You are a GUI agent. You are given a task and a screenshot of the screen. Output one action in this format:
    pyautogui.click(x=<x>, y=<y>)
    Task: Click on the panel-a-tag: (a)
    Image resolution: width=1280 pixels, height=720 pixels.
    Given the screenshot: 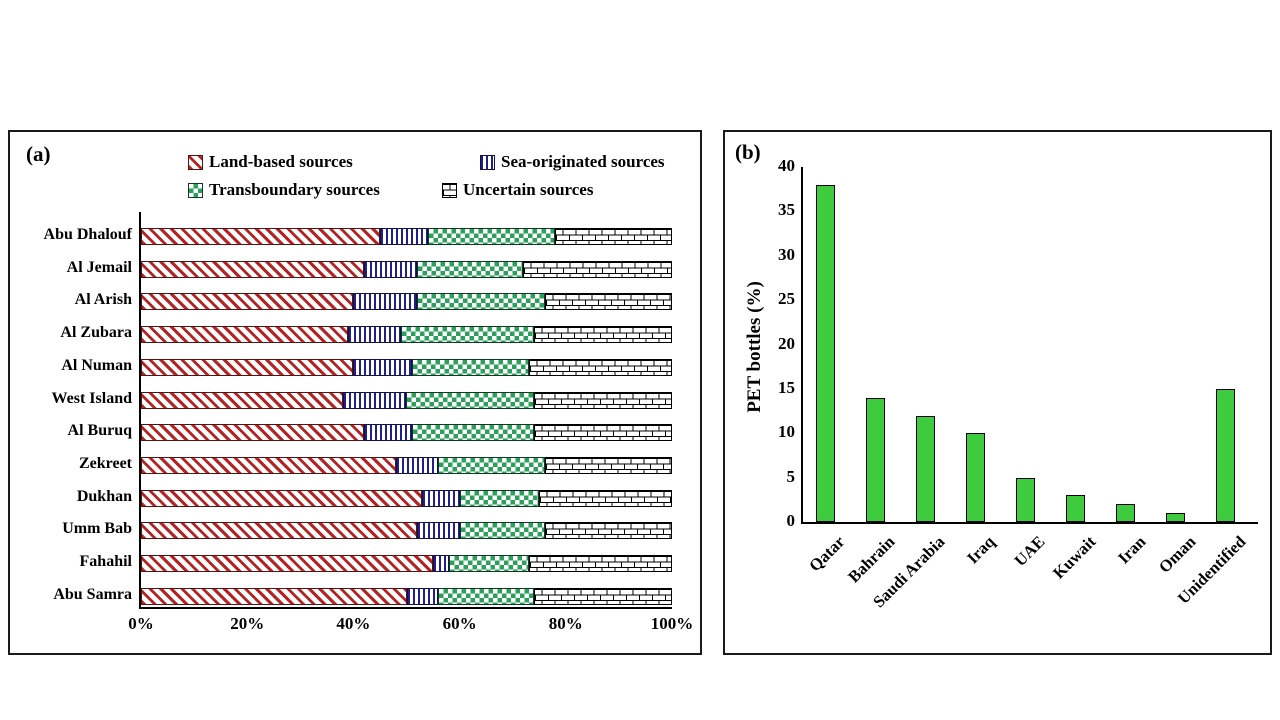 What is the action you would take?
    pyautogui.click(x=38, y=154)
    